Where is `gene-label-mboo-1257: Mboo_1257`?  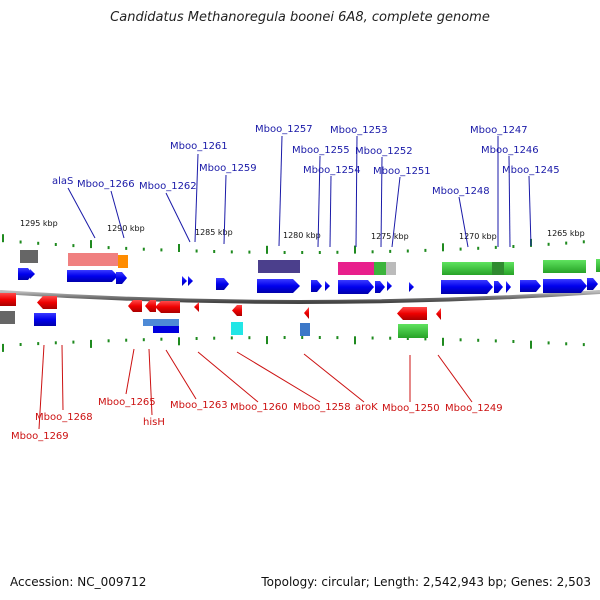
gene-label-mboo-1257: Mboo_1257 is located at coordinates (284, 129).